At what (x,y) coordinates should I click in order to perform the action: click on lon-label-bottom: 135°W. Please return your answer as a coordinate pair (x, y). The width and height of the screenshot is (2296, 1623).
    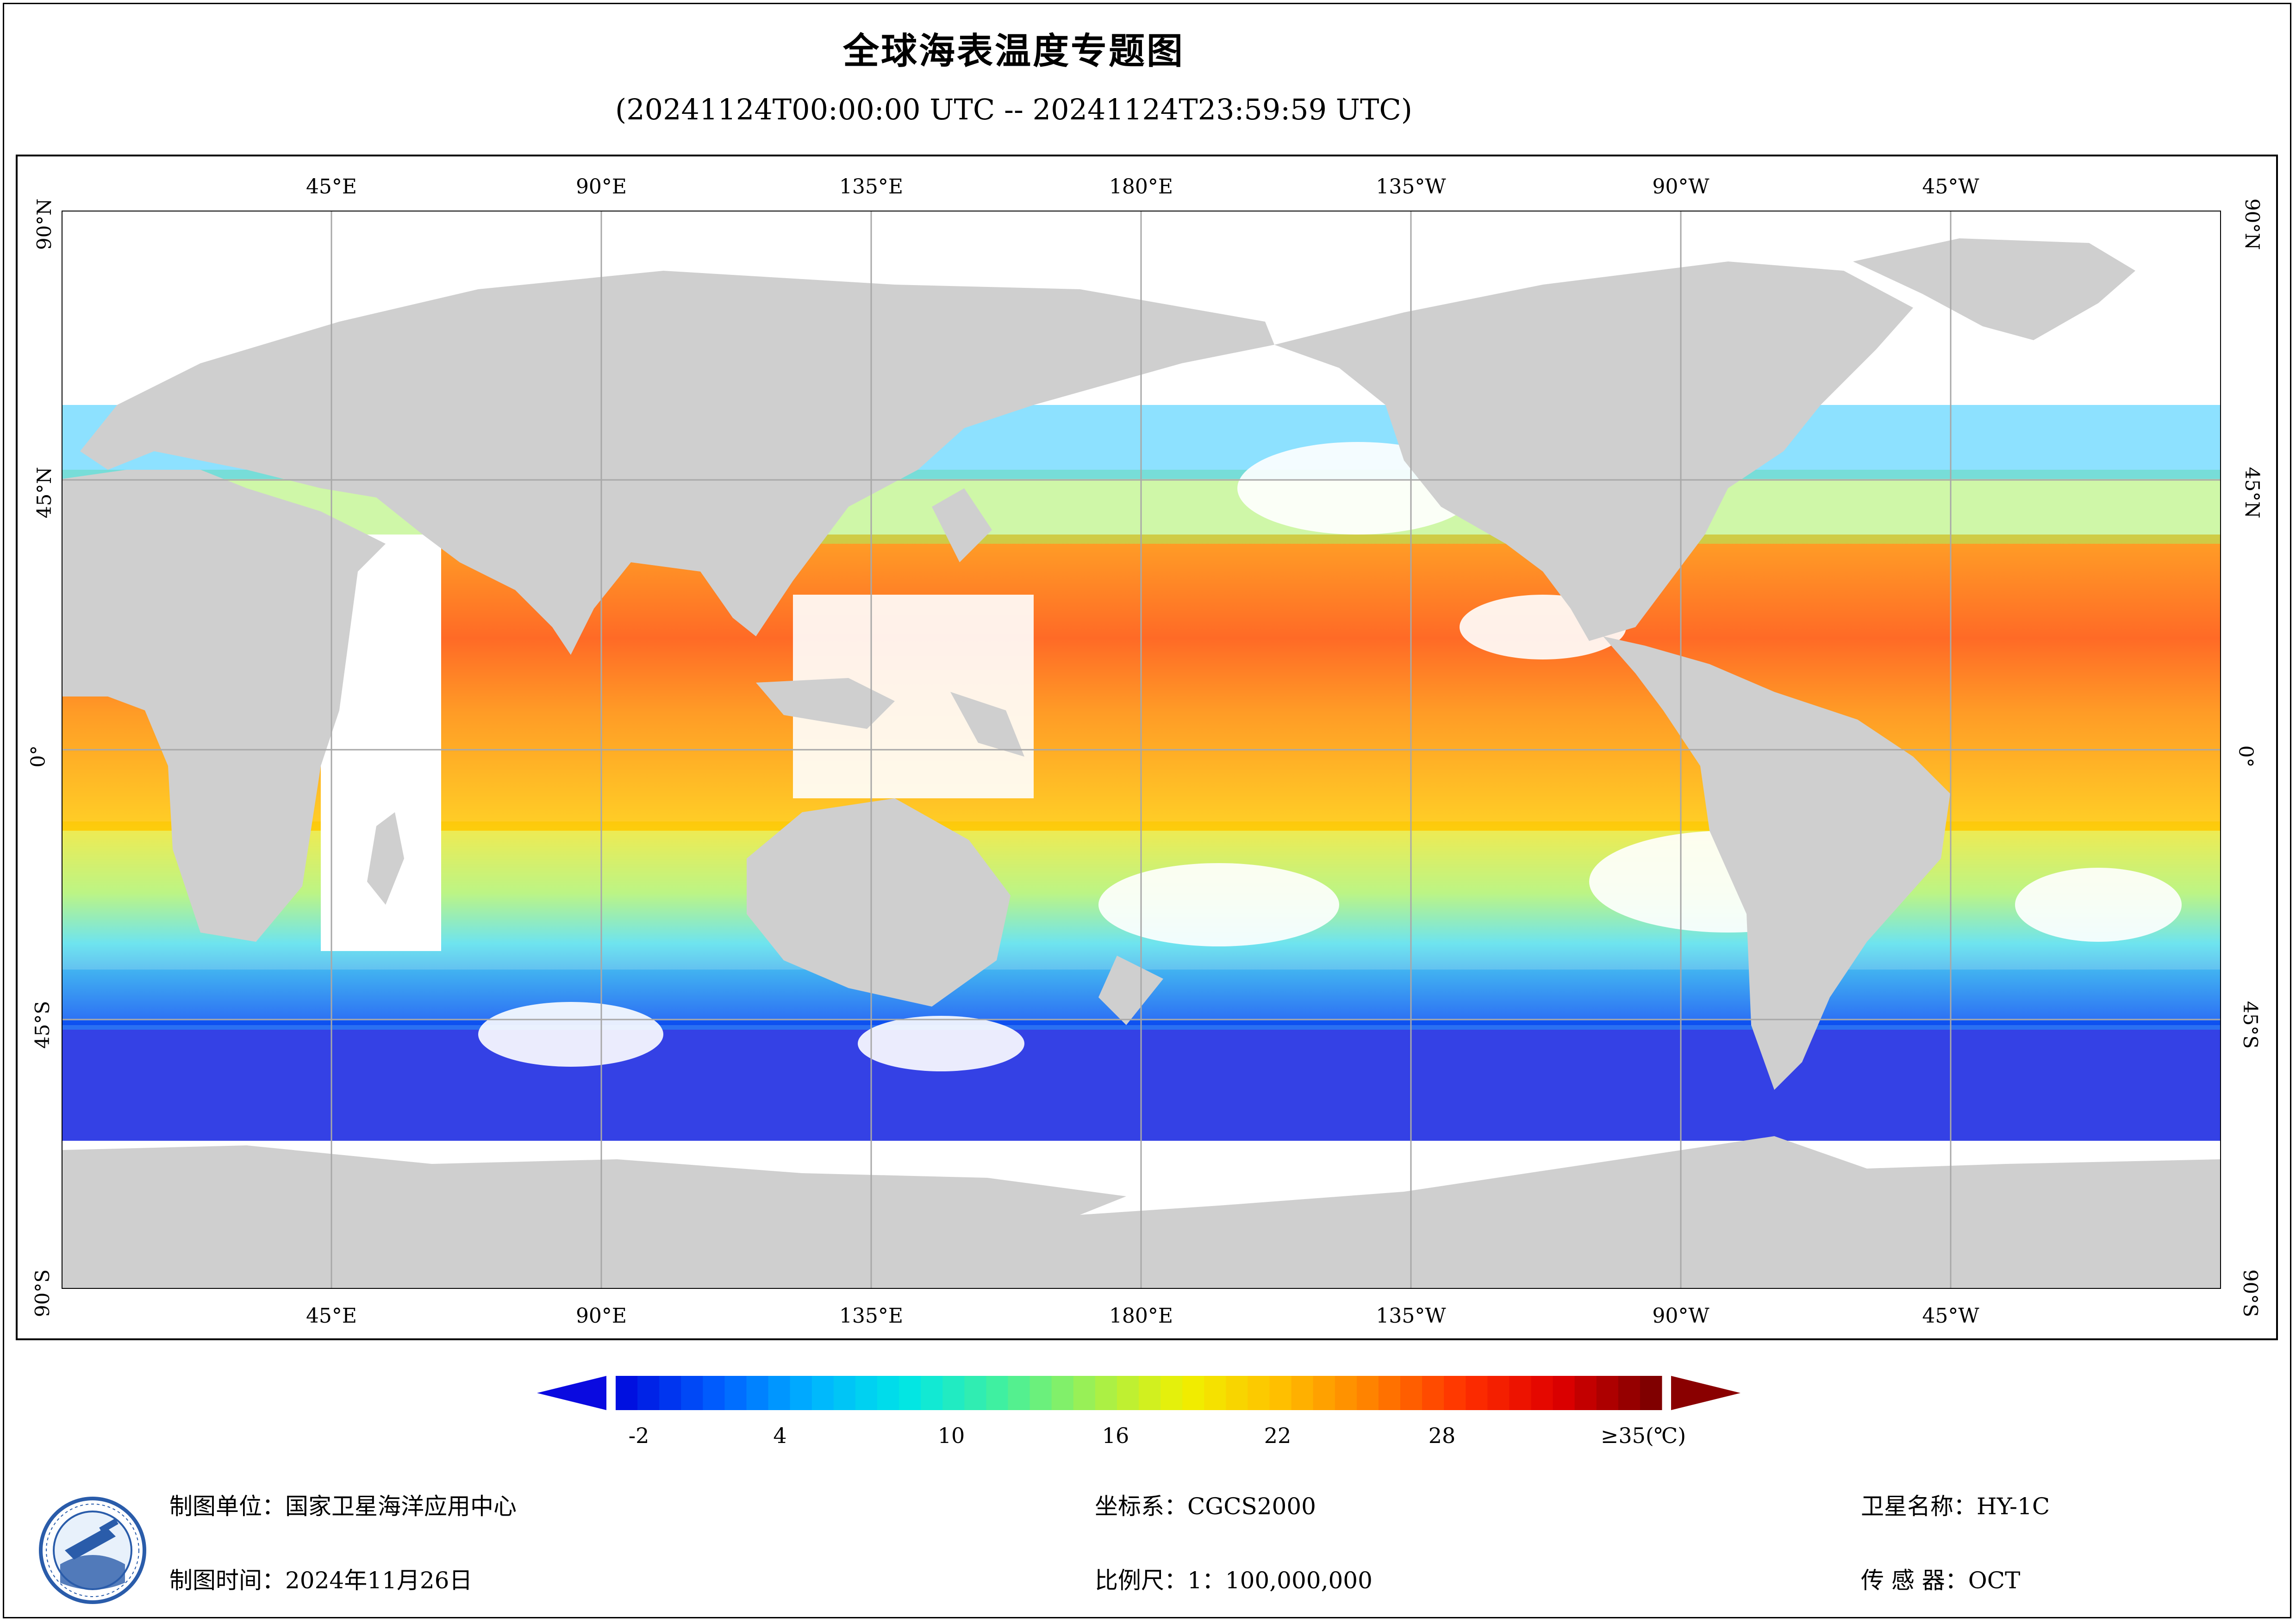
    Looking at the image, I should click on (1411, 1316).